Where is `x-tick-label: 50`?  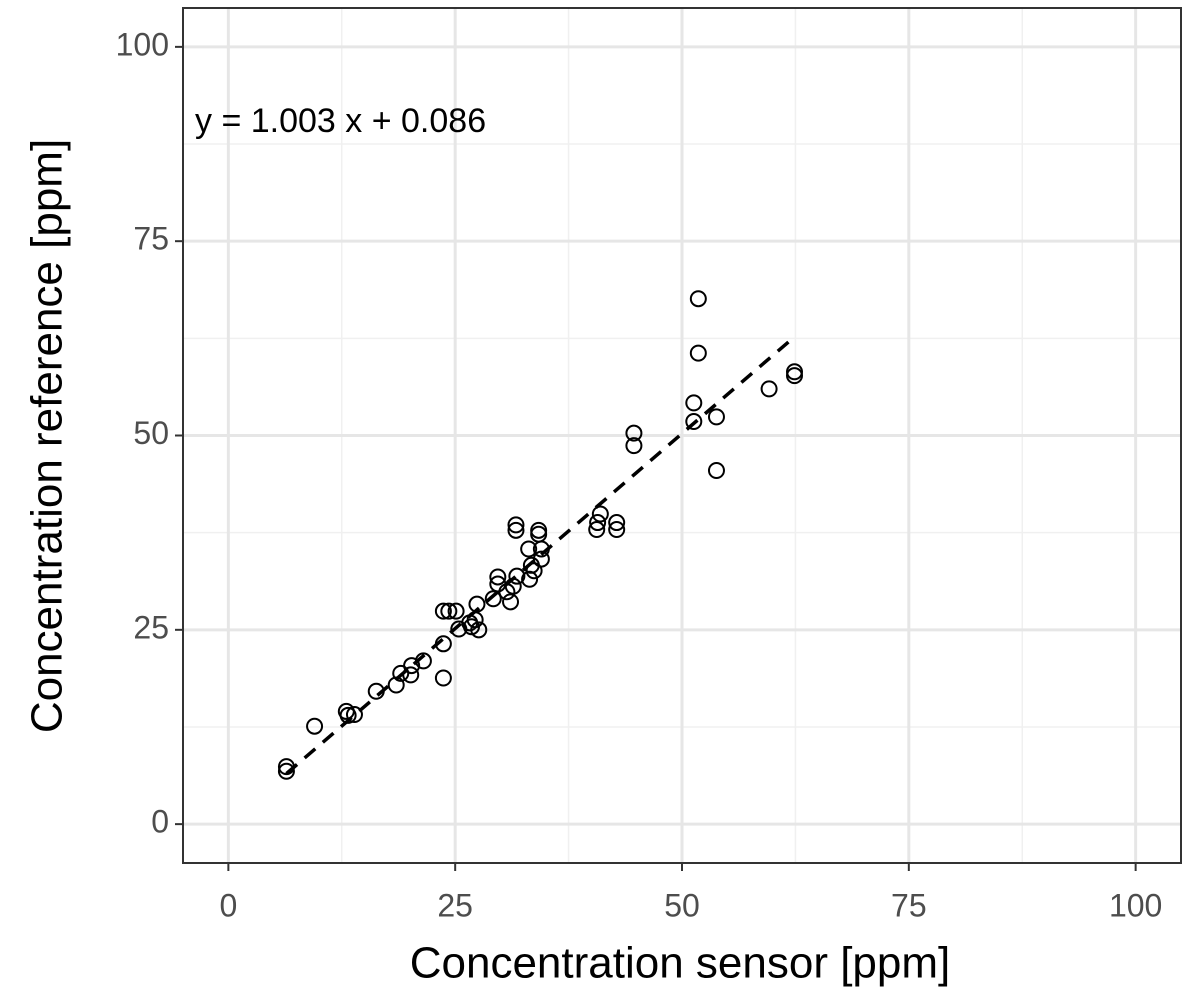 x-tick-label: 50 is located at coordinates (682, 905).